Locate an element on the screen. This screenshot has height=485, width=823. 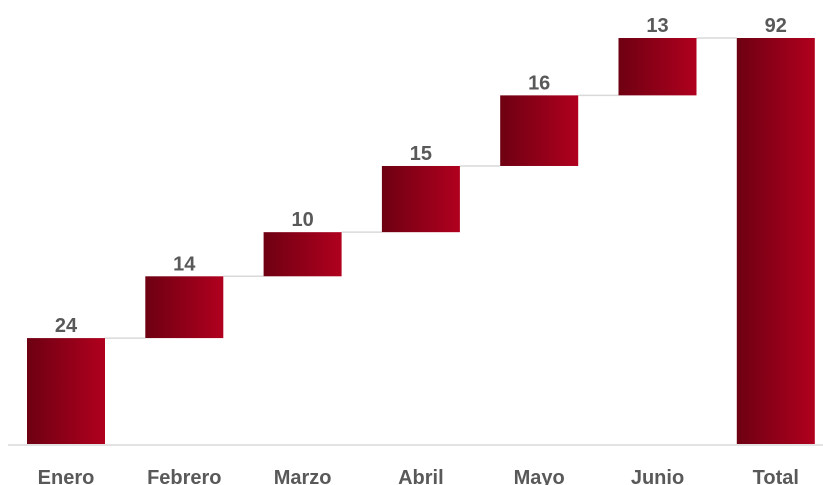
data-label: 15 is located at coordinates (421, 154).